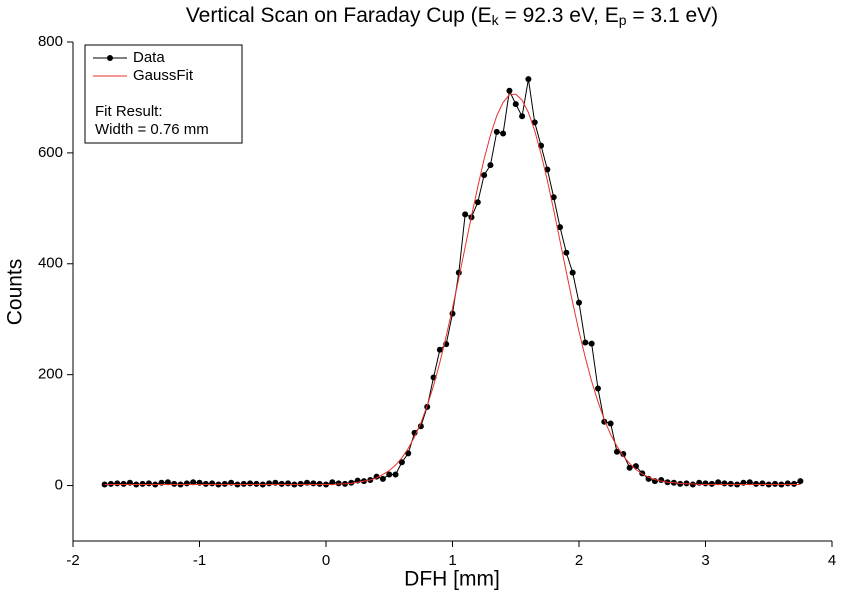 The image size is (843, 600). Describe the element at coordinates (452, 579) in the screenshot. I see `x-axis-label: DFH [mm]` at that location.